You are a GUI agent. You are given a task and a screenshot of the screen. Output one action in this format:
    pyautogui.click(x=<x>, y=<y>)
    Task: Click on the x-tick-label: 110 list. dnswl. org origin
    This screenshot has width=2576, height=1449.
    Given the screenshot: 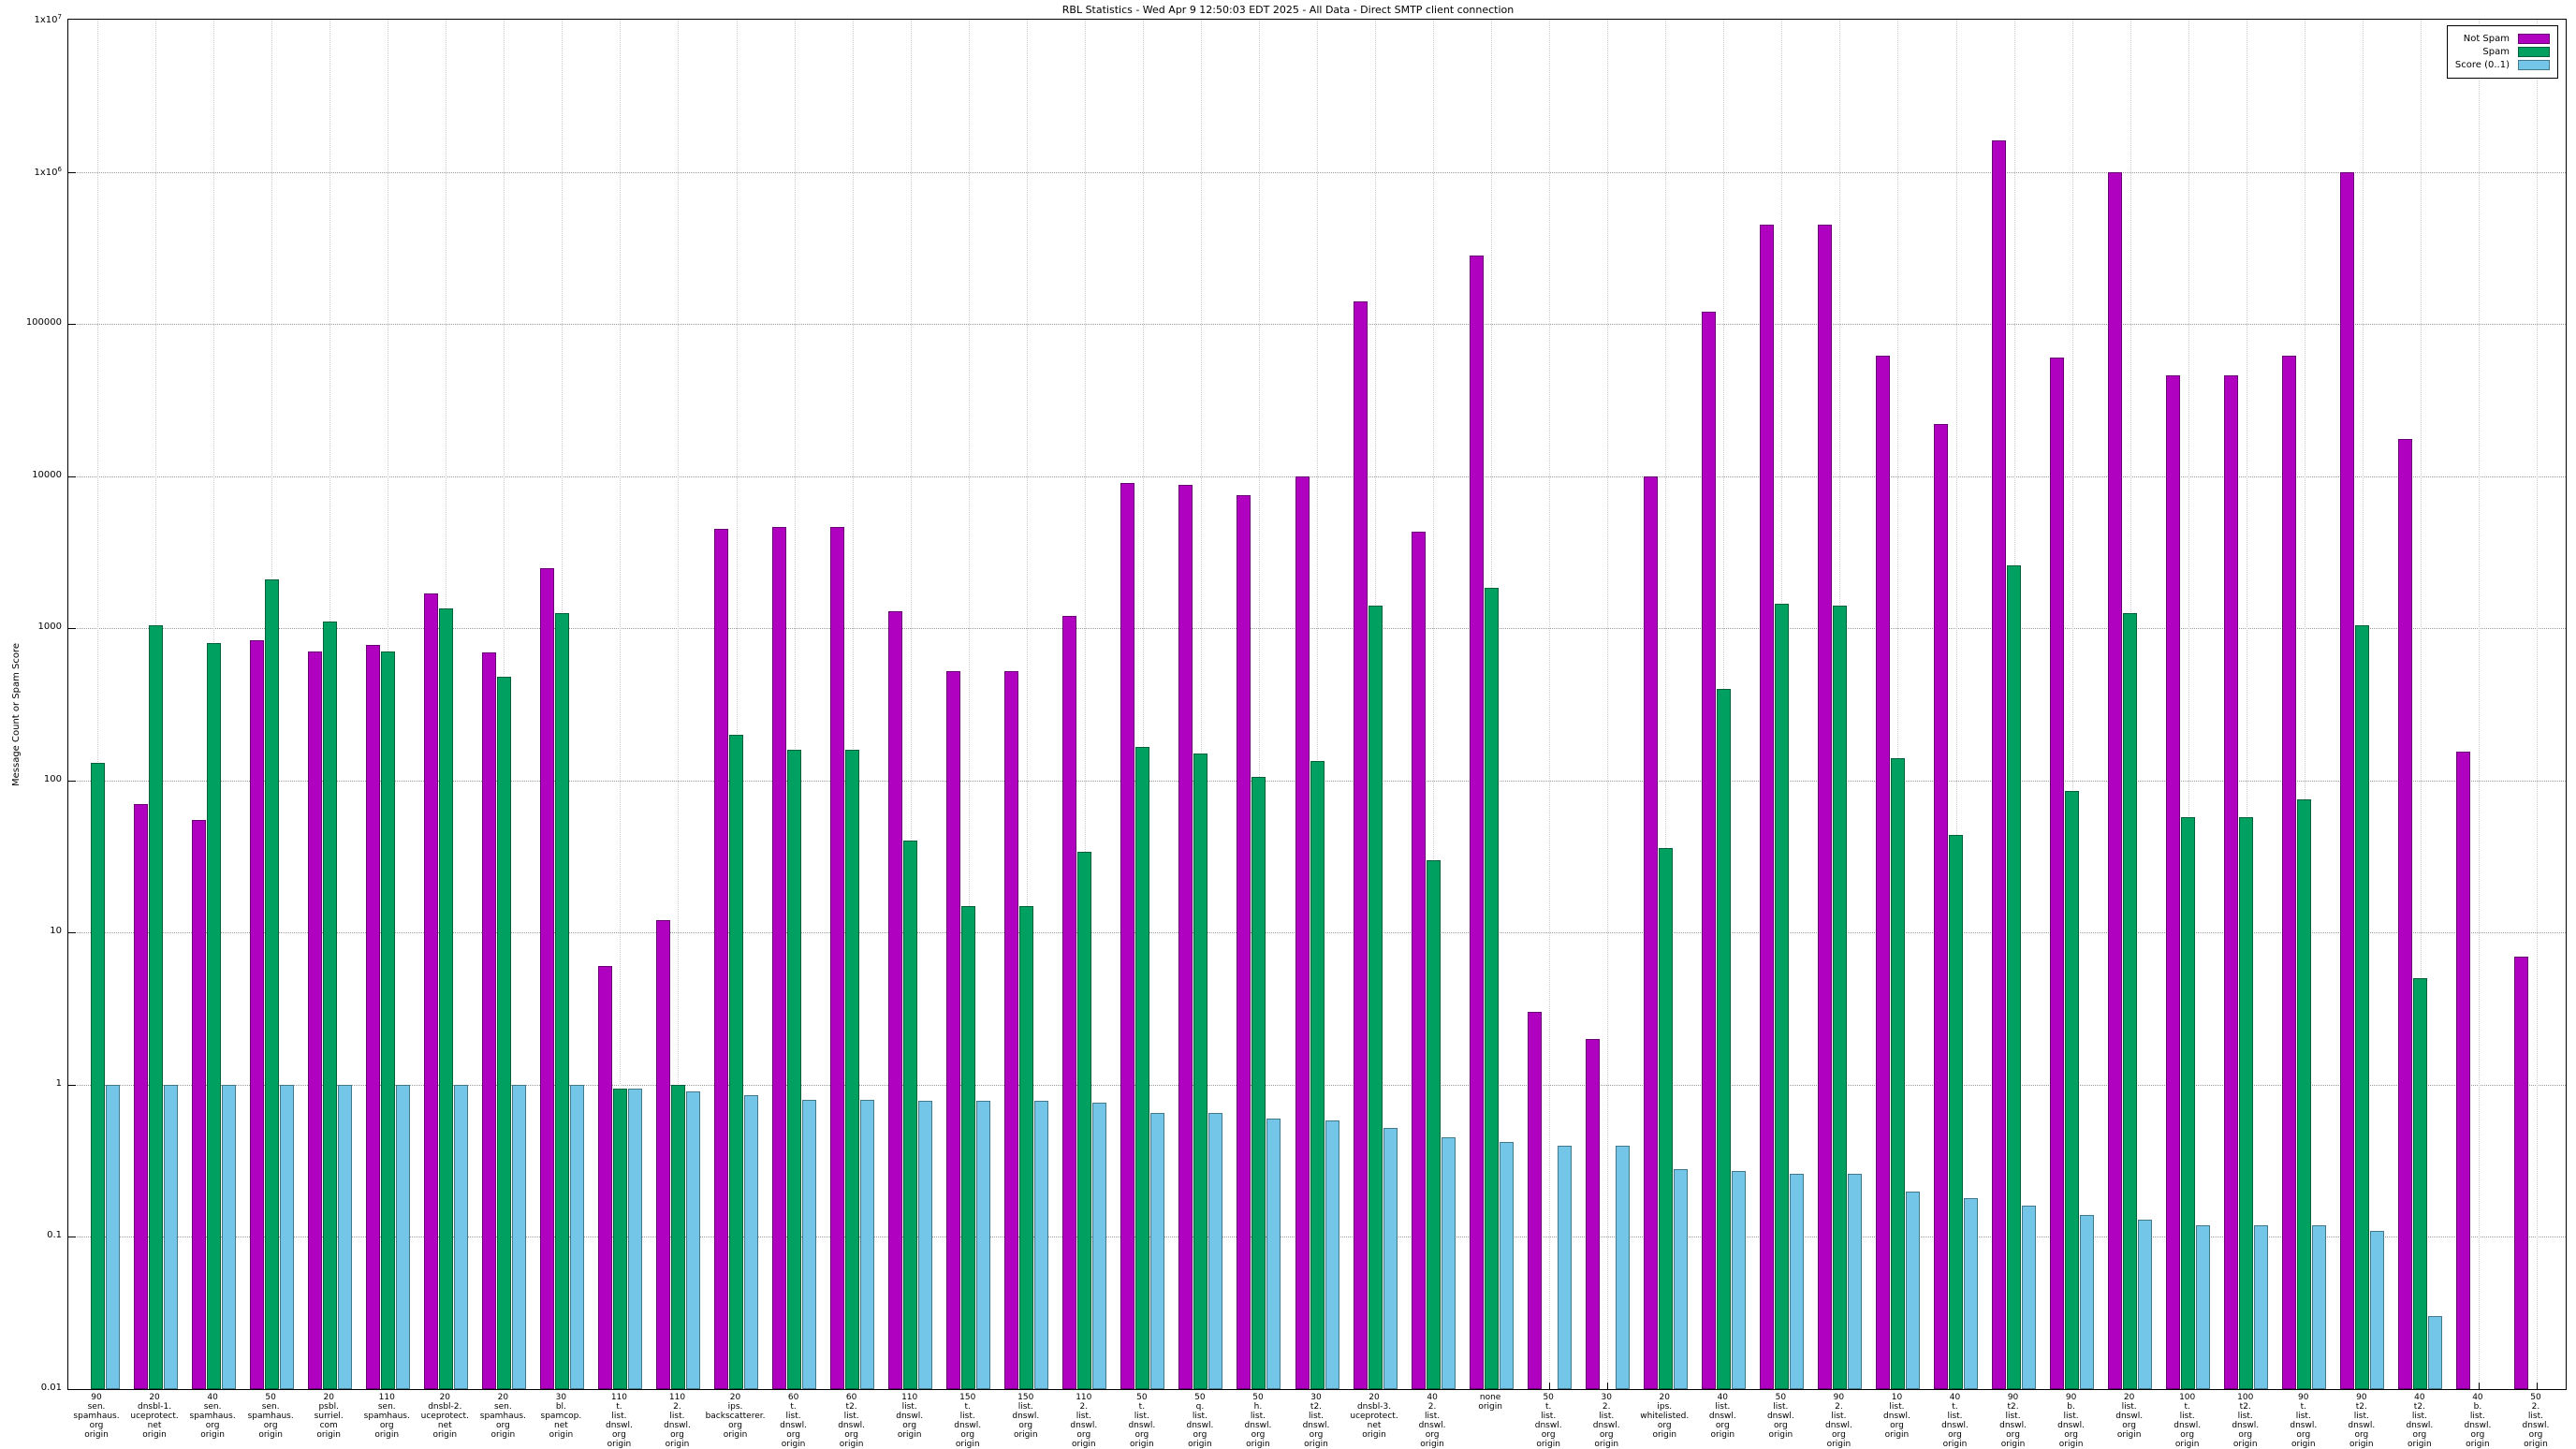 What is the action you would take?
    pyautogui.click(x=910, y=1416)
    